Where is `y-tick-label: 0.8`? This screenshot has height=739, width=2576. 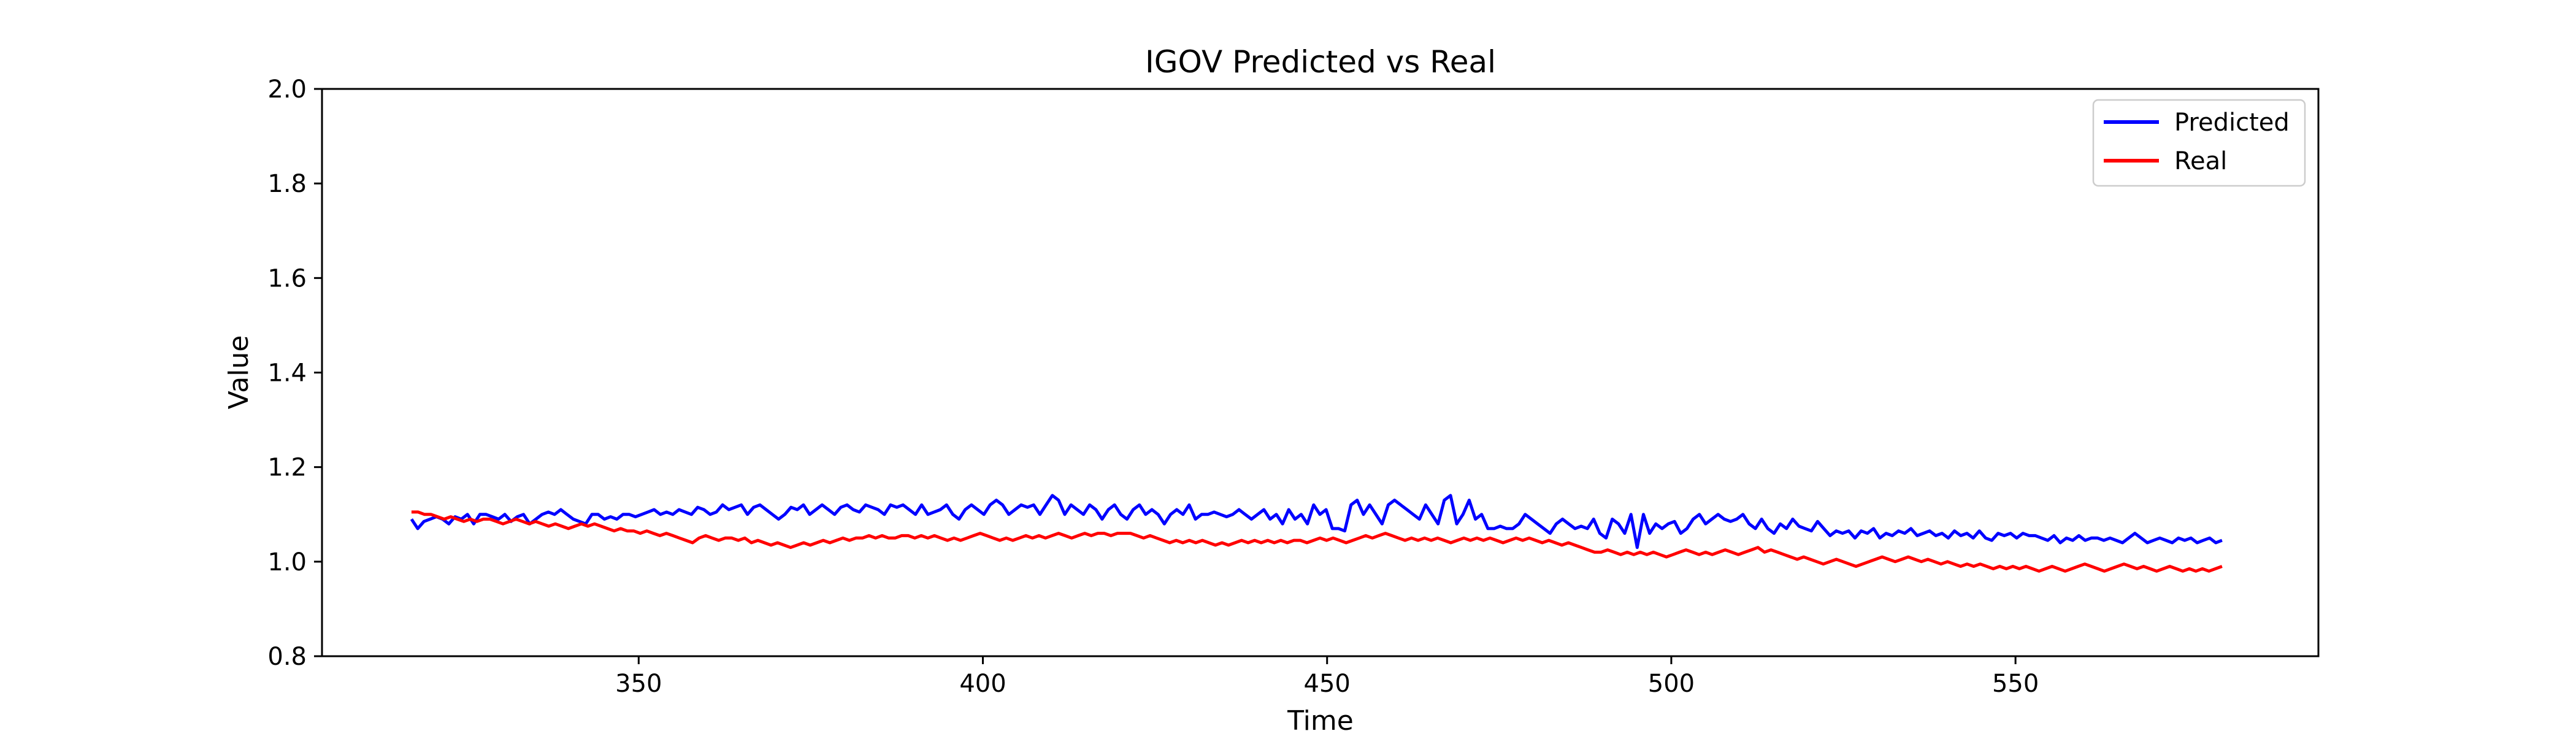 y-tick-label: 0.8 is located at coordinates (287, 657).